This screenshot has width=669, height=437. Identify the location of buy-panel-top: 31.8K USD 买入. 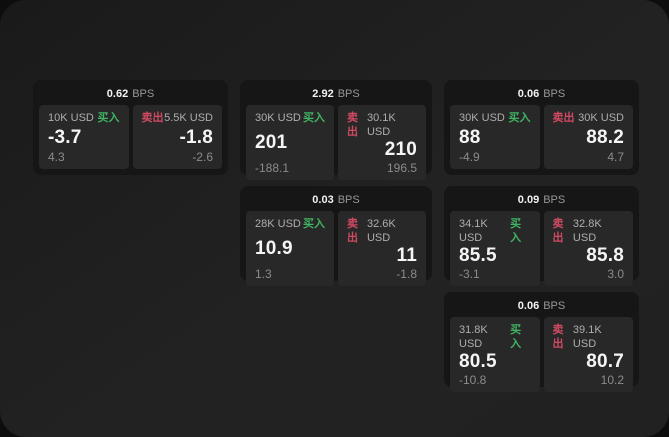
(495, 337).